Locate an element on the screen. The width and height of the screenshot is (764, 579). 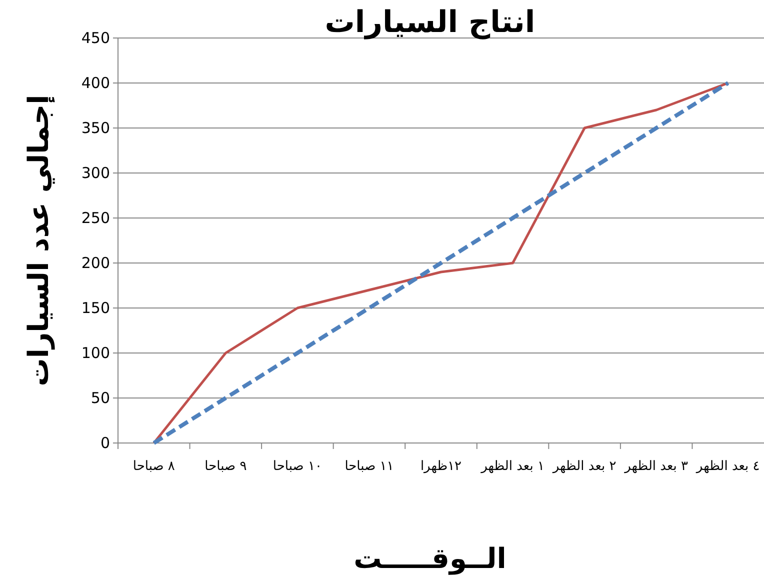
x-tick-label: ٤ بعد الظهر is located at coordinates (727, 467).